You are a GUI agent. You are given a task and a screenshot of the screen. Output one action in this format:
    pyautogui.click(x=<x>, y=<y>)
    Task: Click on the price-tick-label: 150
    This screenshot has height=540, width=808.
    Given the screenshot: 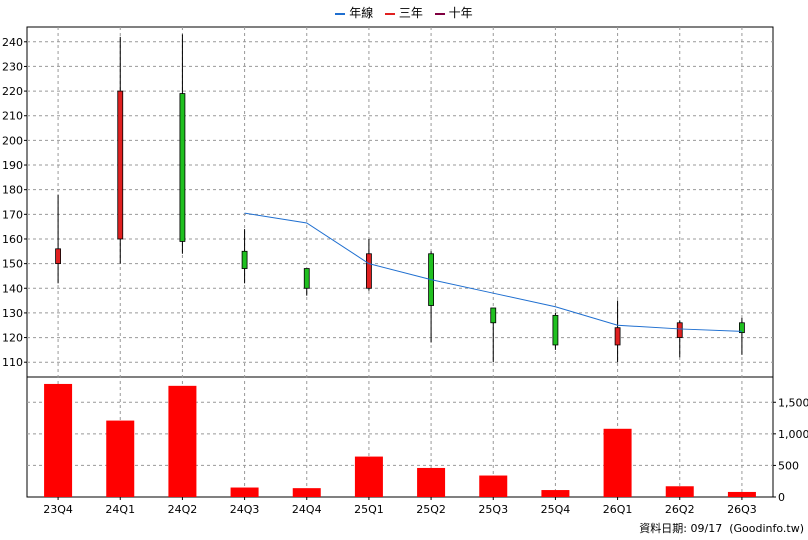 What is the action you would take?
    pyautogui.click(x=12, y=264)
    